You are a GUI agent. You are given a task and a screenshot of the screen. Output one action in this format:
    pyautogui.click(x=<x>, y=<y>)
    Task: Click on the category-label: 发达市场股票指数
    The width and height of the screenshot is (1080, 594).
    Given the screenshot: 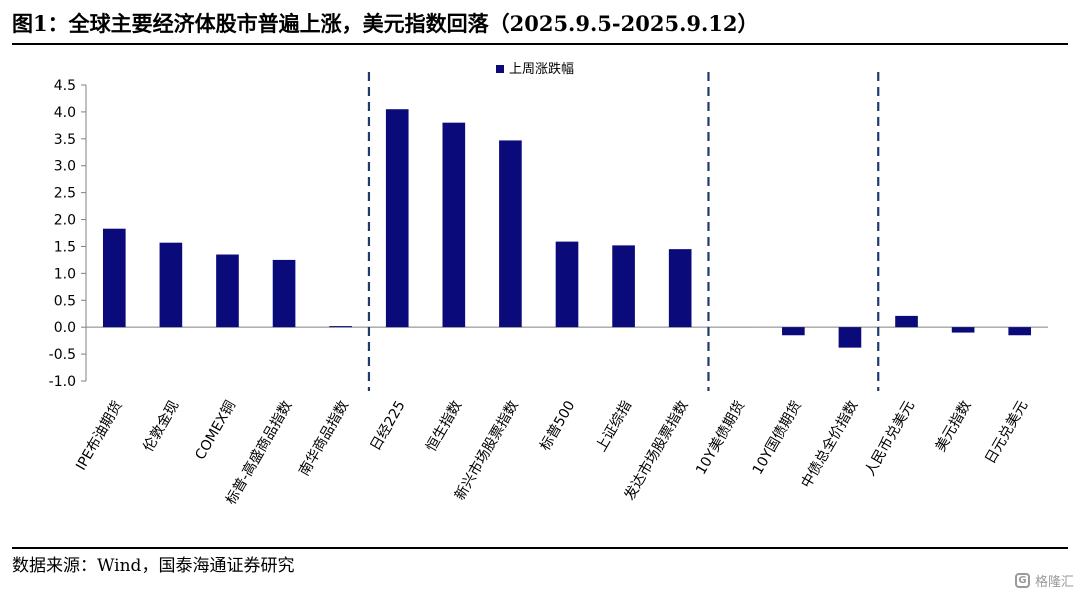 What is the action you would take?
    pyautogui.click(x=656, y=450)
    